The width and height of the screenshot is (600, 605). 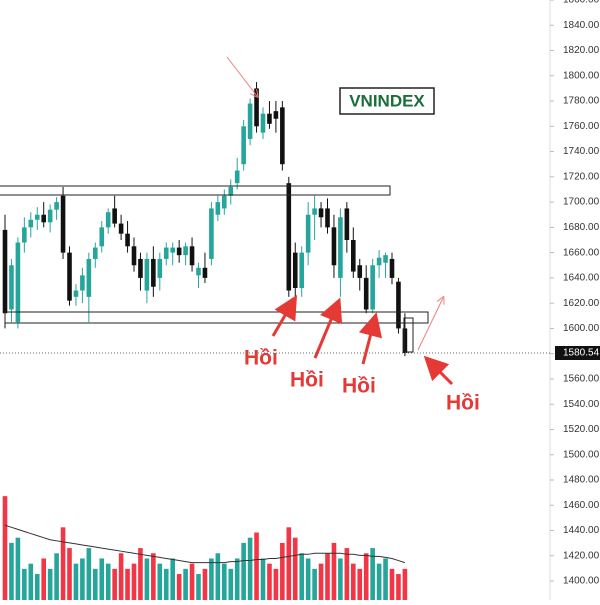 I want to click on volume-ma, so click(x=205, y=544).